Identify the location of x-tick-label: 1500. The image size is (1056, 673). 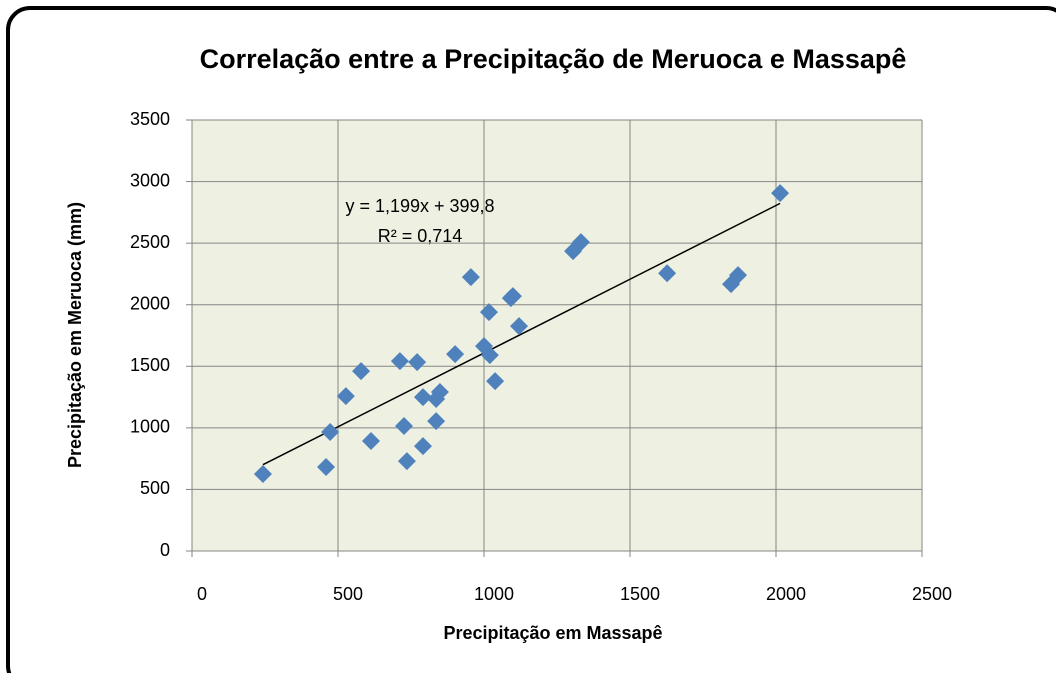
(640, 594).